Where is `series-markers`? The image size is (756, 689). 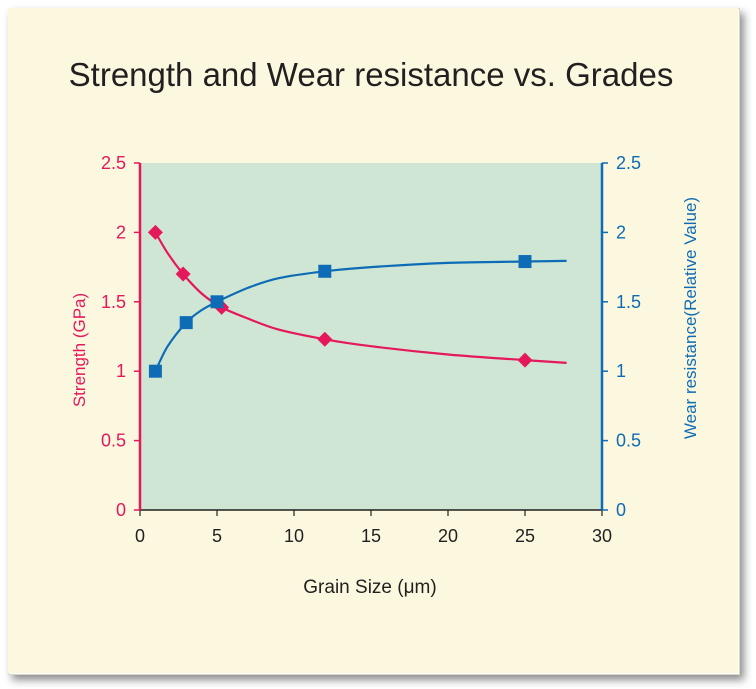
series-markers is located at coordinates (340, 301).